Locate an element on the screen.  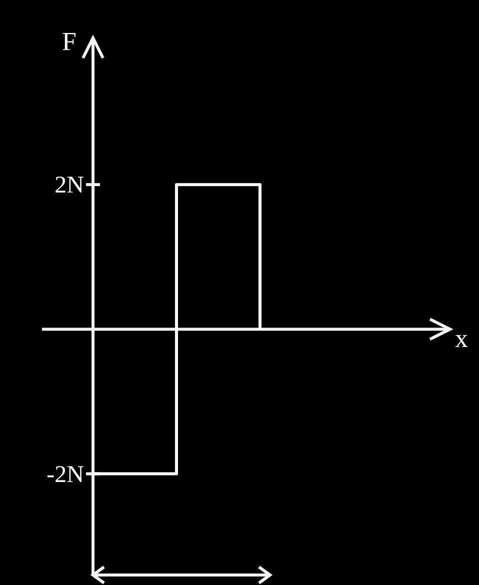
y-tick-label: 2N is located at coordinates (69, 185).